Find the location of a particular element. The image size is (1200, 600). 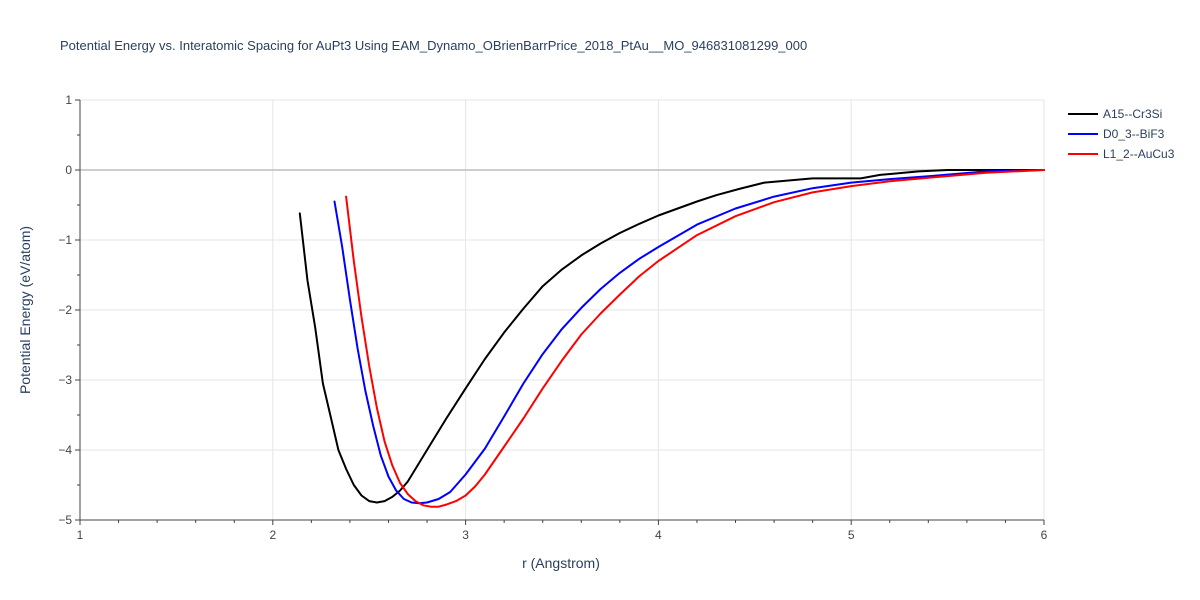

x-tick-label: 1 is located at coordinates (80, 535).